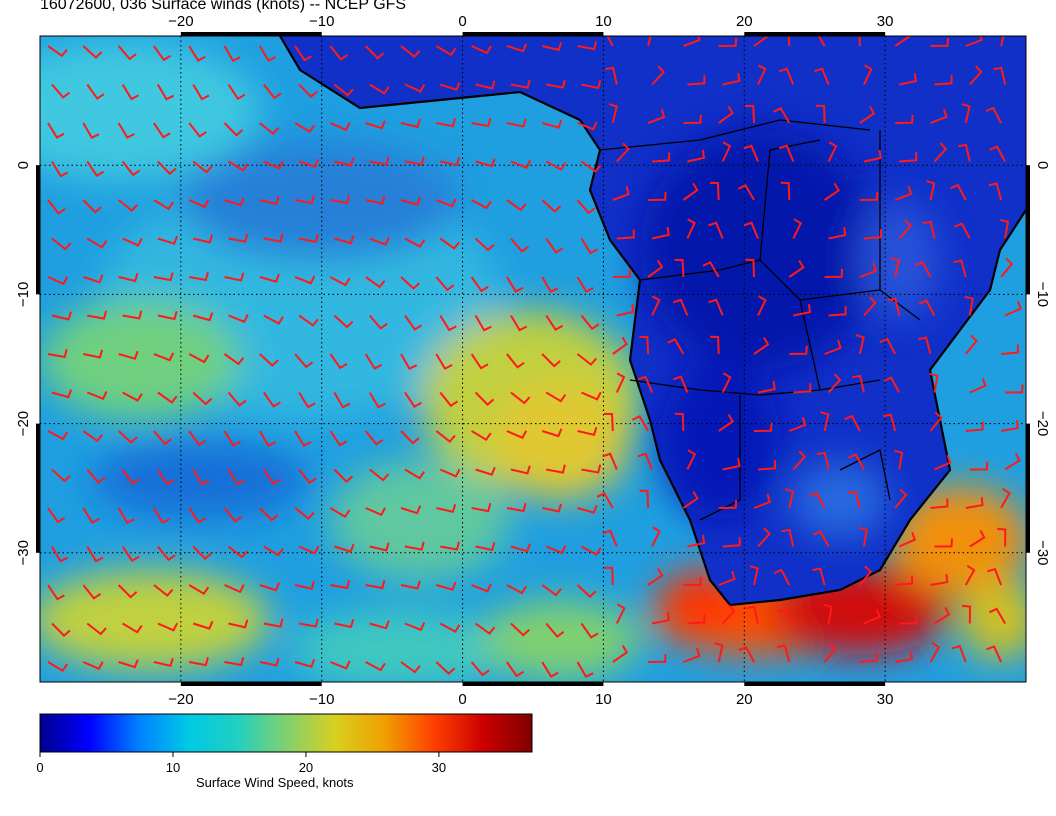 The image size is (1056, 816). I want to click on frame-bar-bottom, so click(533, 684).